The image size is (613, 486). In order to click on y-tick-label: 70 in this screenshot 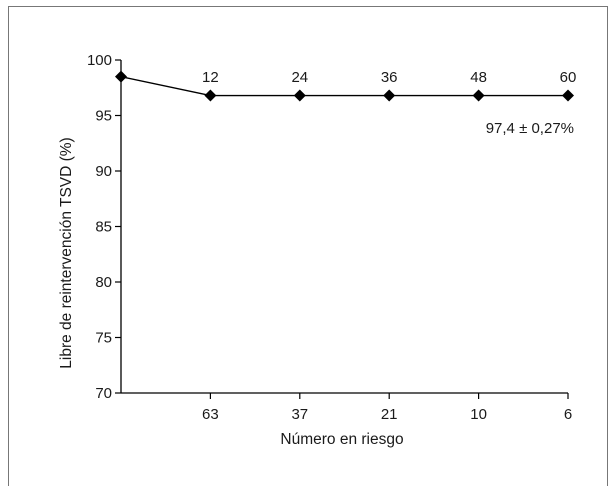, I will do `click(103, 393)`.